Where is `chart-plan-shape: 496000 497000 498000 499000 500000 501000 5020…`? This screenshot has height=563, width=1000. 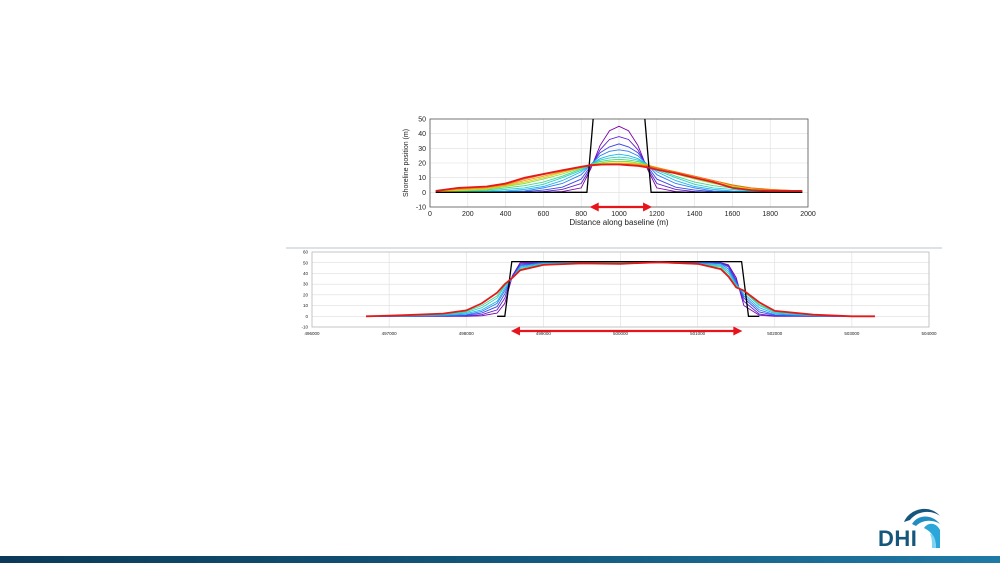 chart-plan-shape: 496000 497000 498000 499000 500000 501000 5020… is located at coordinates (614, 291).